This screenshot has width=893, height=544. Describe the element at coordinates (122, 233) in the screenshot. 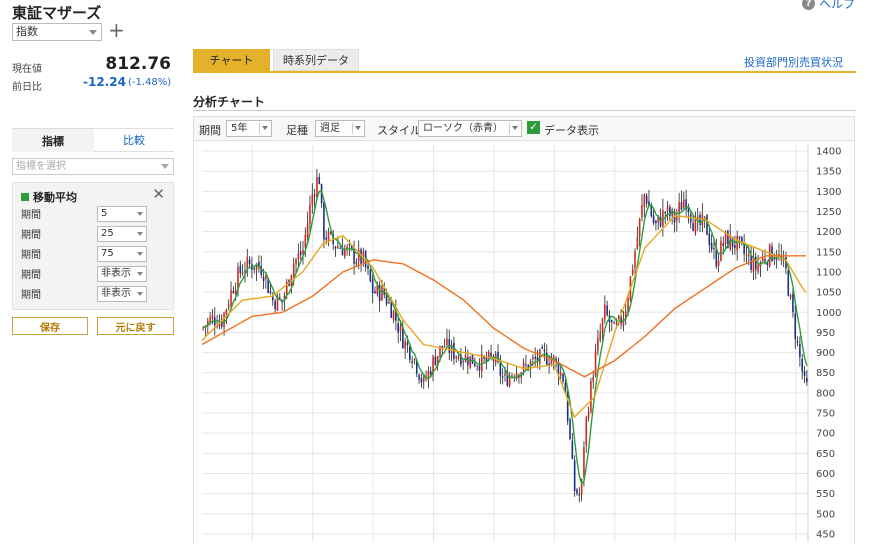

I see `ma-period-select: 25` at that location.